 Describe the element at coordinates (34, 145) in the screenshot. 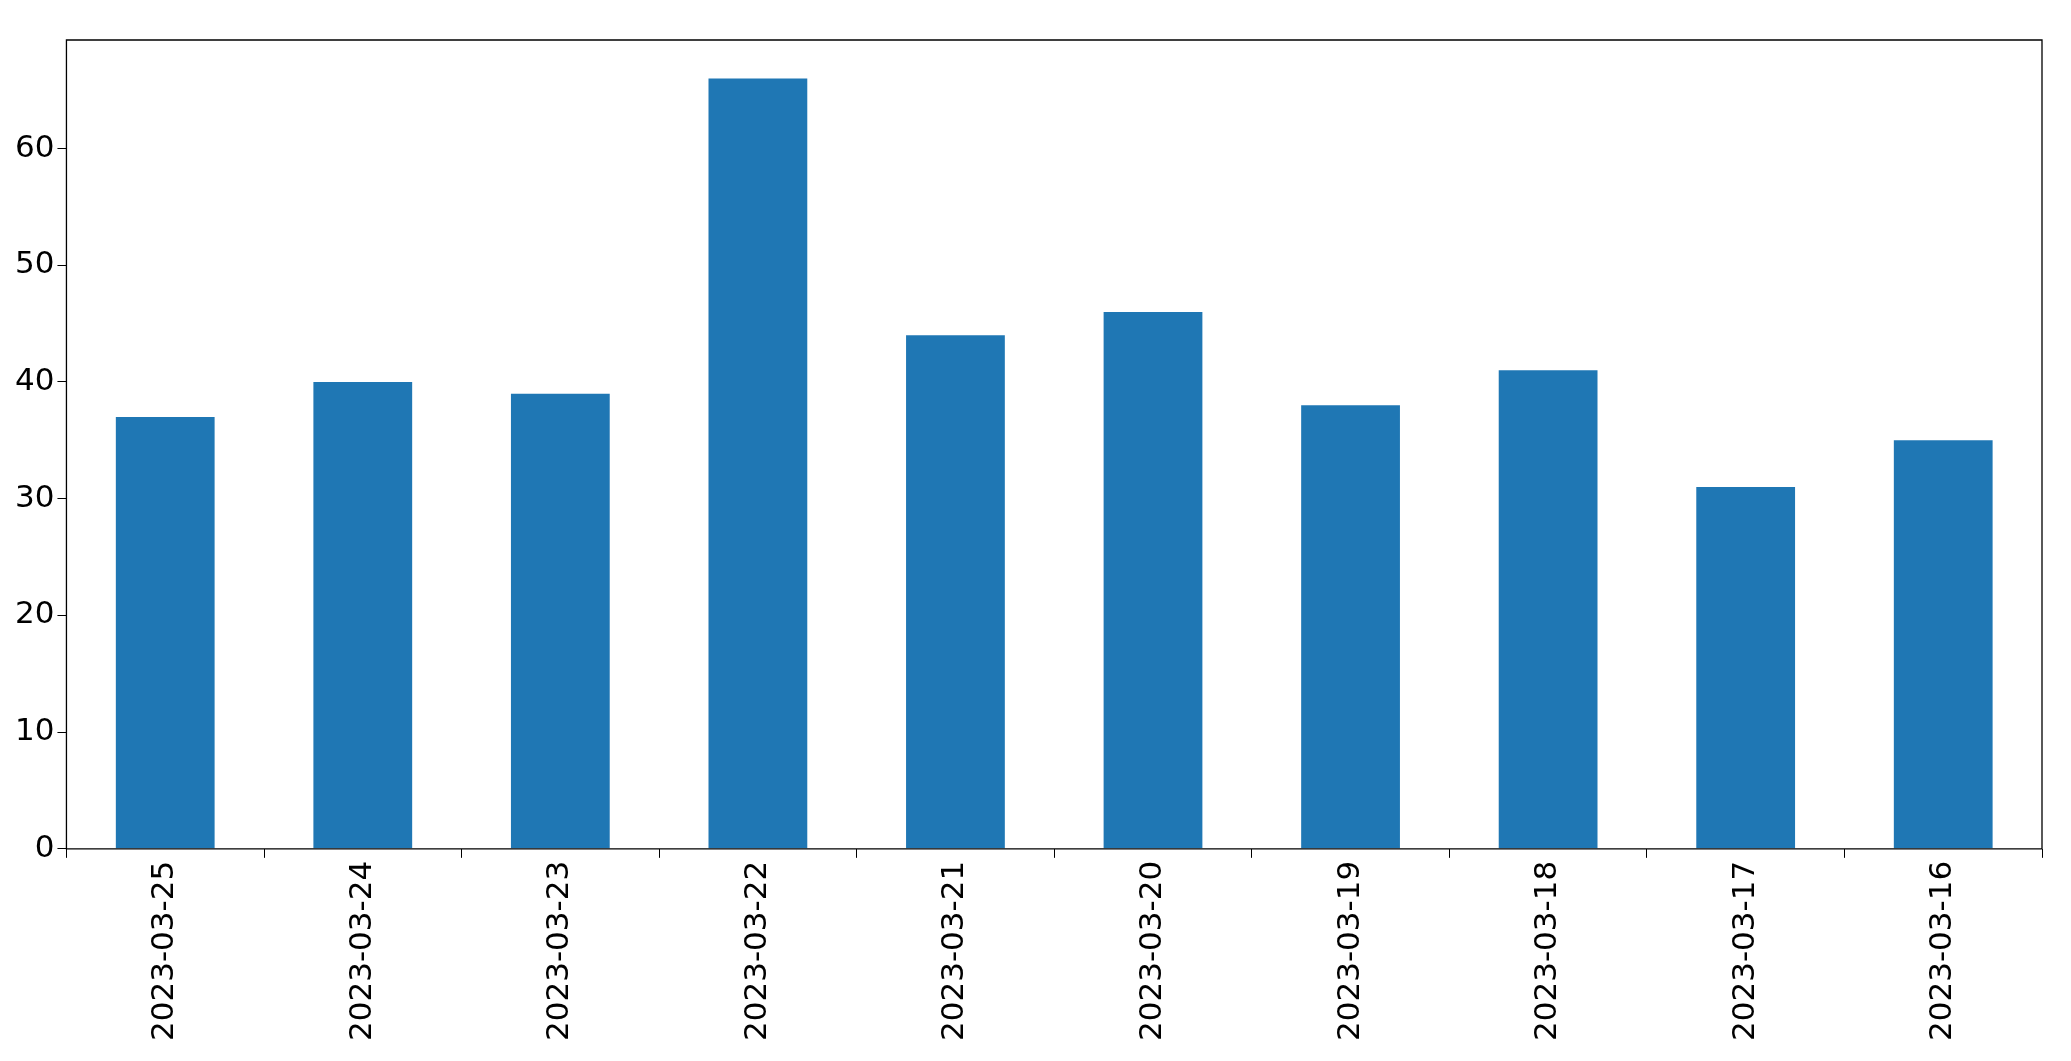

I see `y-tick-label: 60` at that location.